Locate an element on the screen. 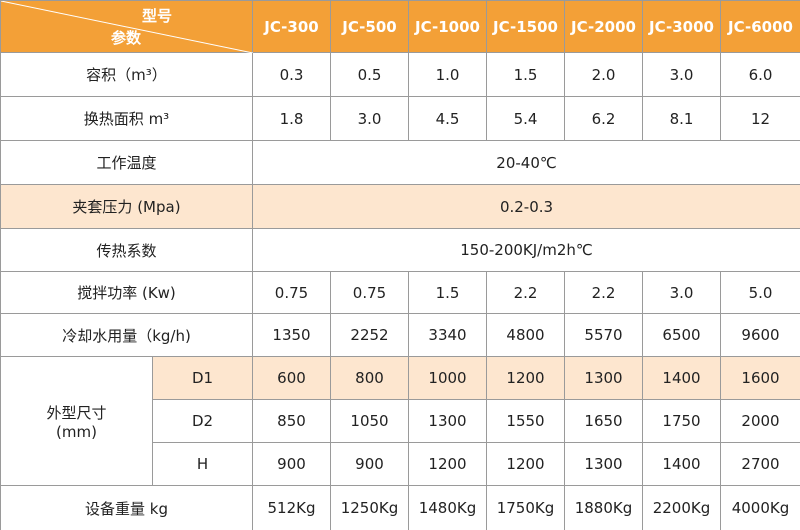  cell: 1550 is located at coordinates (525, 421).